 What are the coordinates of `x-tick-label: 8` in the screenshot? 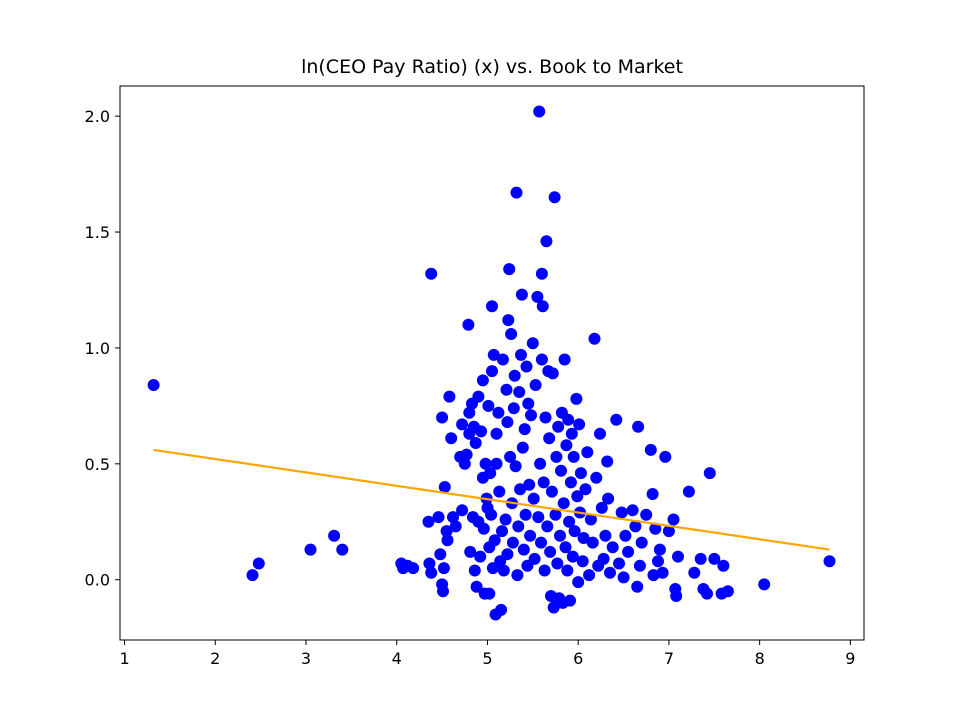 It's located at (760, 658).